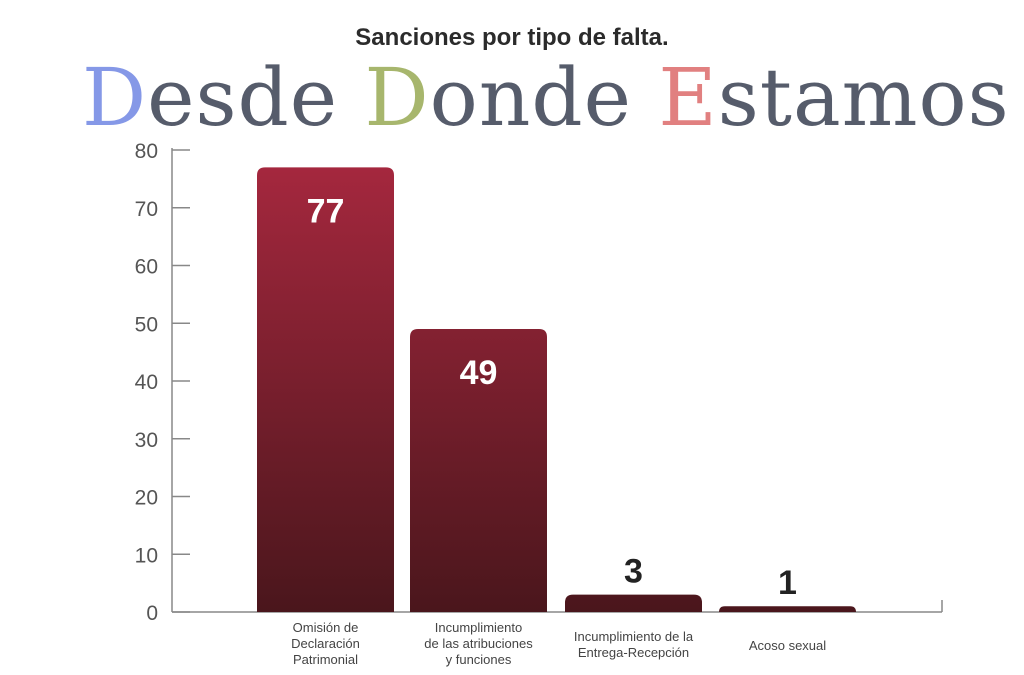 The height and width of the screenshot is (675, 1024). What do you see at coordinates (146, 209) in the screenshot?
I see `y-tick-label: 70` at bounding box center [146, 209].